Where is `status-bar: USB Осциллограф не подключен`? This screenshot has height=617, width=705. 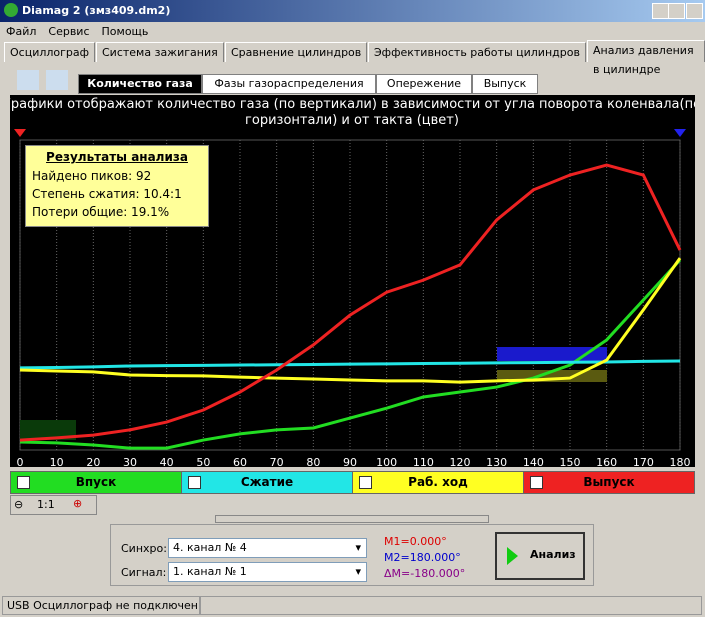 status-bar: USB Осциллограф не подключен is located at coordinates (101, 605).